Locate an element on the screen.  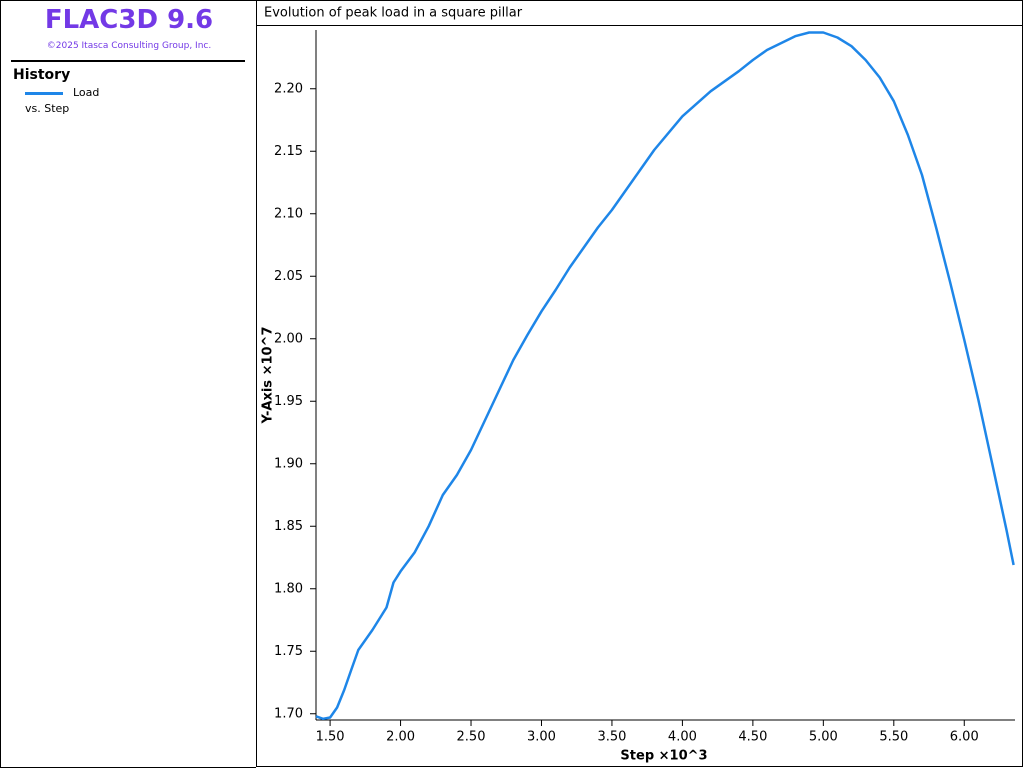
x-tick-label: 3.00 is located at coordinates (541, 737).